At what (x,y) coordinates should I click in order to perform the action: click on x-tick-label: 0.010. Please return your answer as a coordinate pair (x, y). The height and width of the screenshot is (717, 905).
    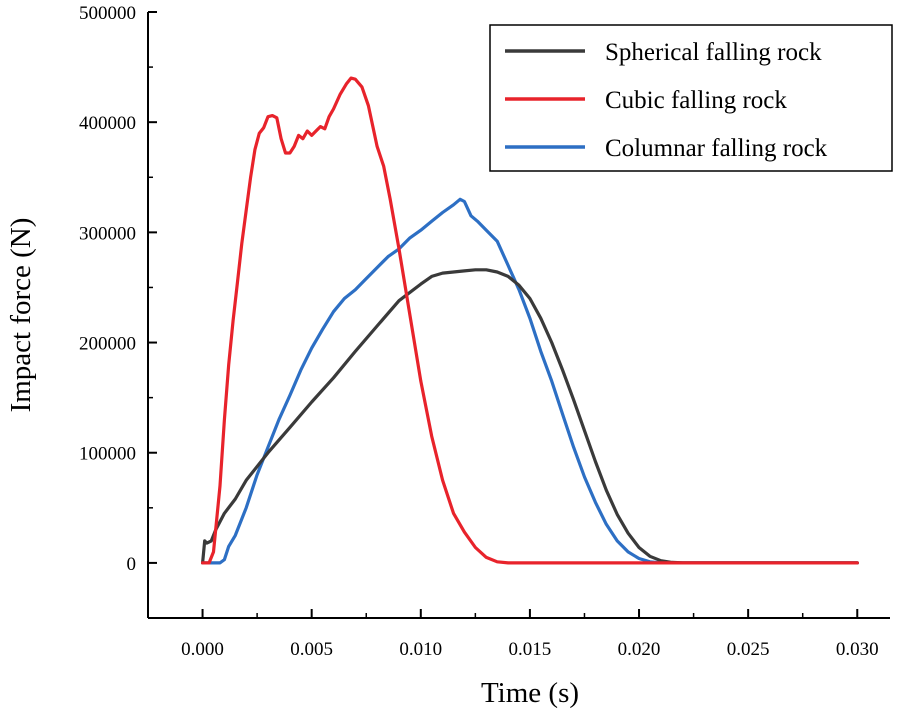
    Looking at the image, I should click on (420, 649).